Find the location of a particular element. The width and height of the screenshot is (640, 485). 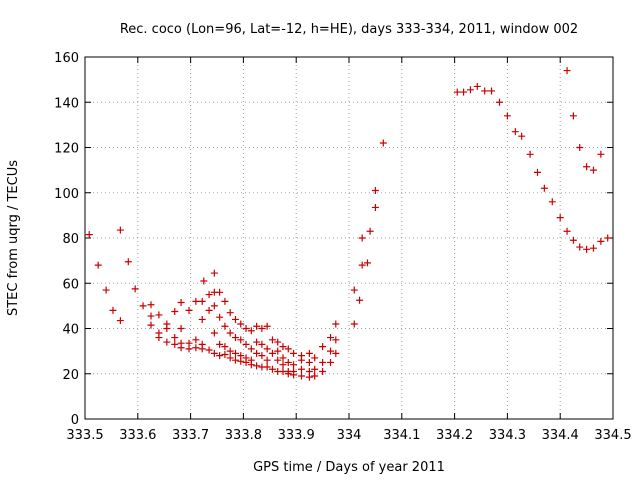

x-tick-label: 334.3 is located at coordinates (507, 435).